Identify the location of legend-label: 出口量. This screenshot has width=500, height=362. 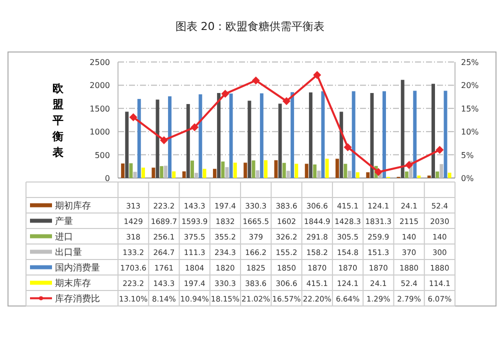
(68, 252).